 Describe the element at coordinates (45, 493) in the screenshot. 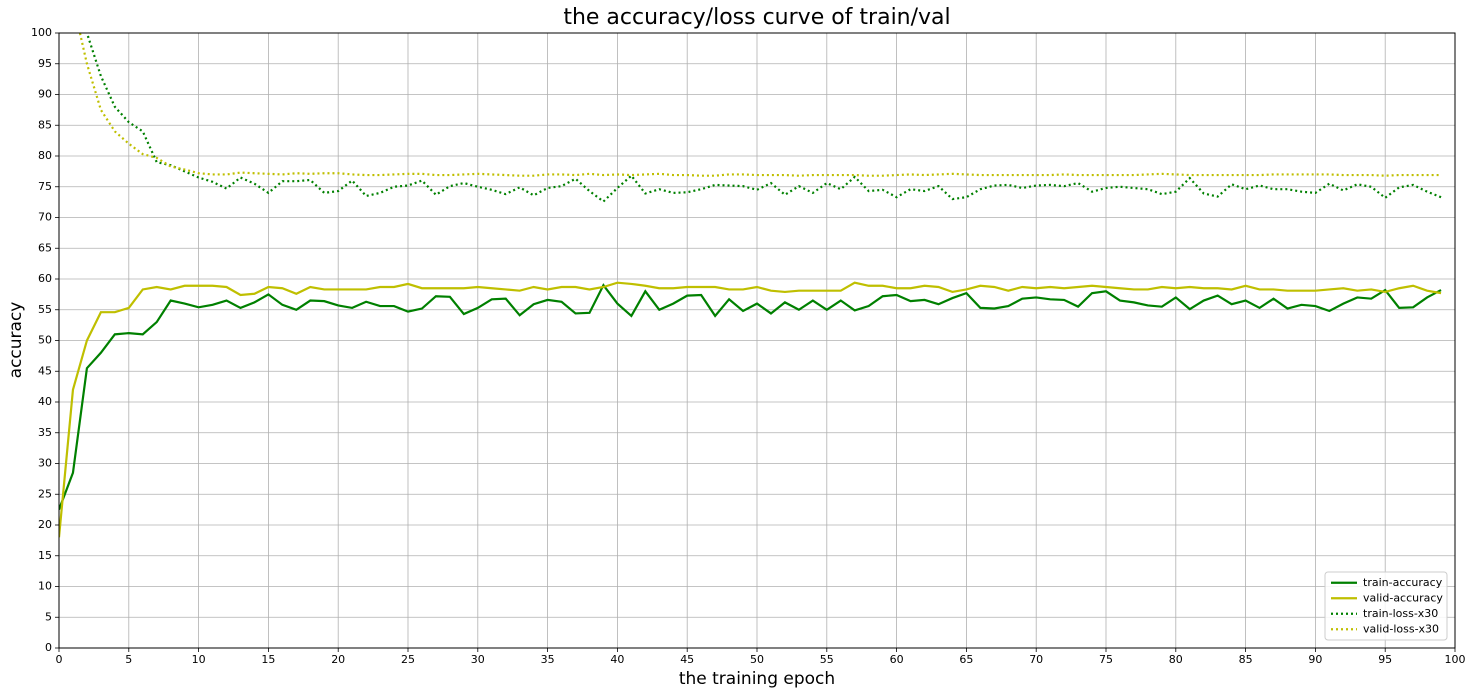

I see `y-tick-label: 25` at that location.